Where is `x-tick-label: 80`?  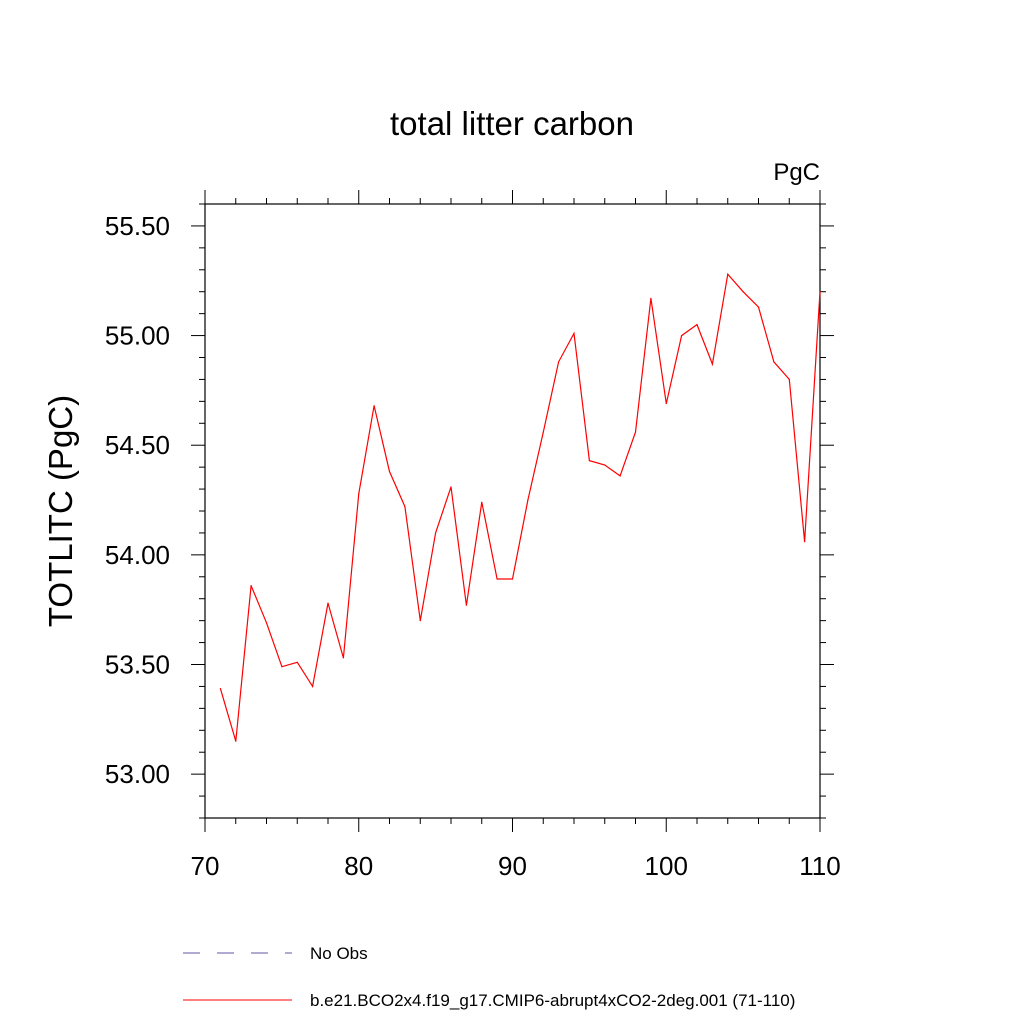
x-tick-label: 80 is located at coordinates (358, 866).